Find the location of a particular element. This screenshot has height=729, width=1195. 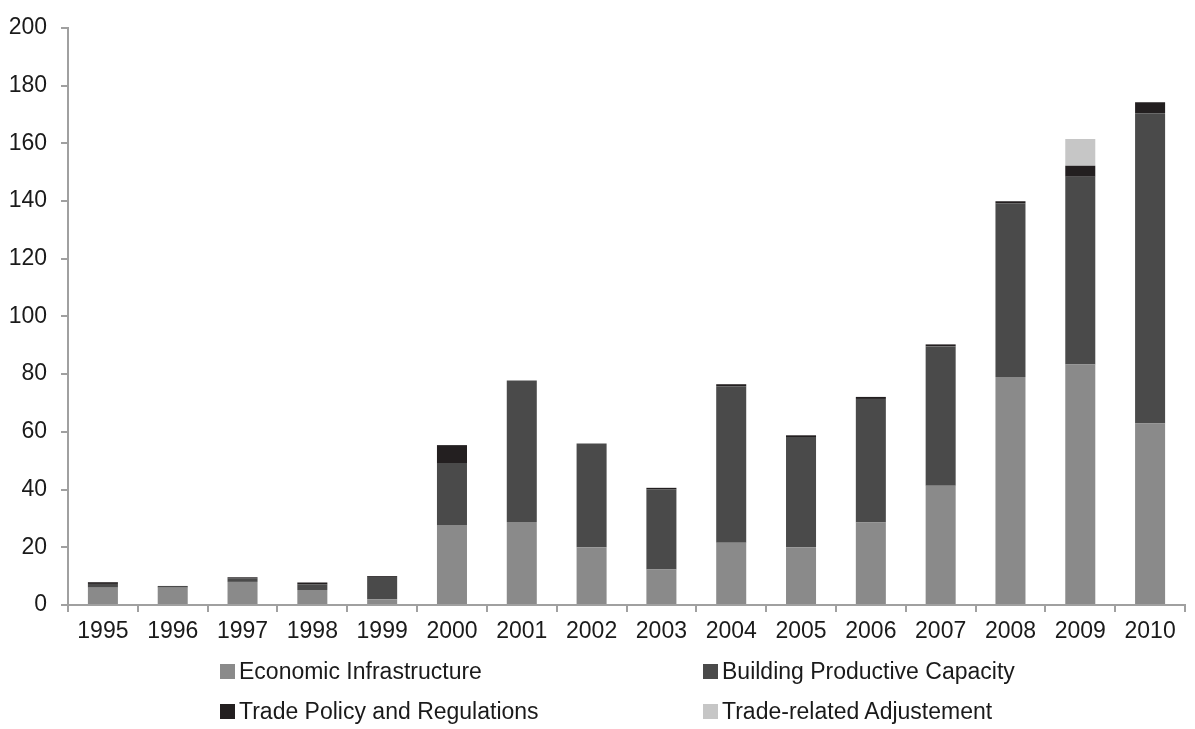

x-tick-label: 2004 is located at coordinates (731, 630).